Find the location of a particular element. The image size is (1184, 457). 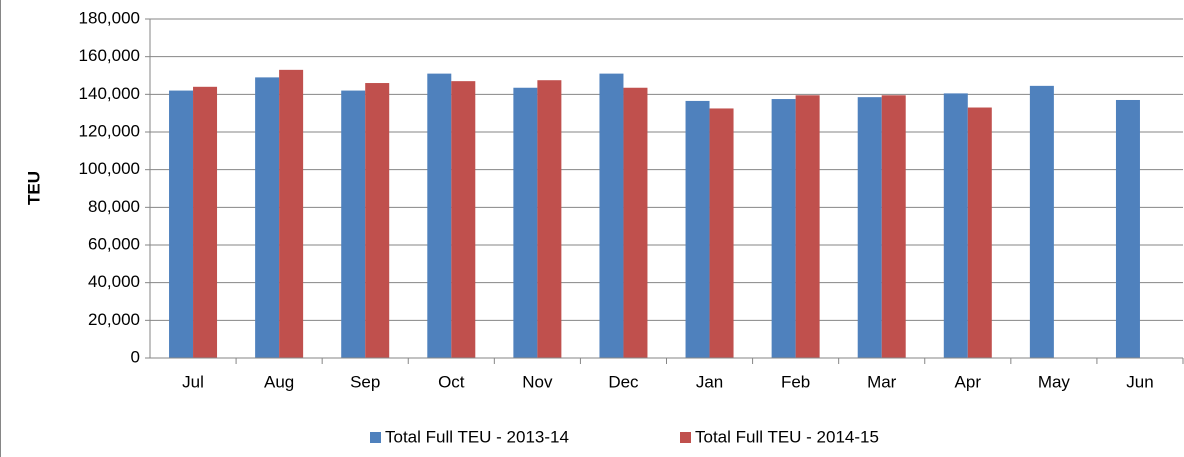

y-tick-label: 180,000 is located at coordinates (109, 17).